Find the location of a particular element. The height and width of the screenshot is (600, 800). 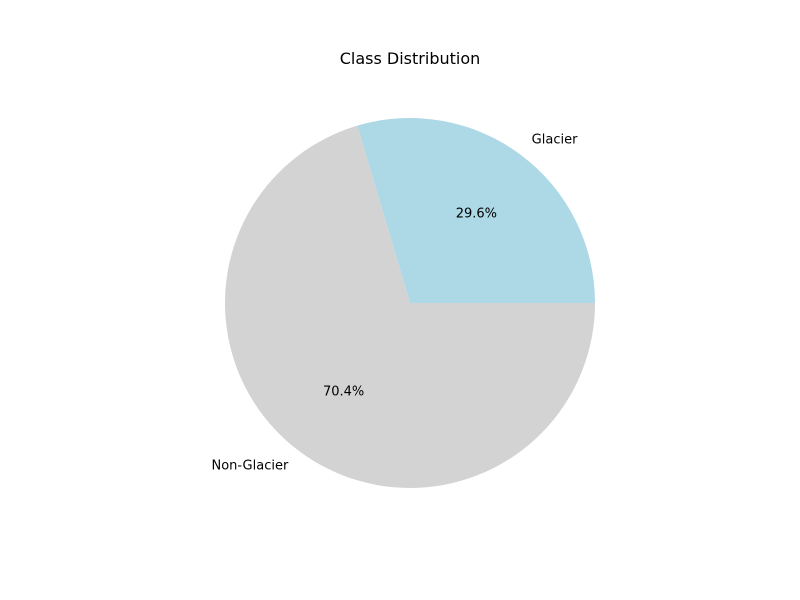

slice-percent-label: 29.6% is located at coordinates (476, 214).